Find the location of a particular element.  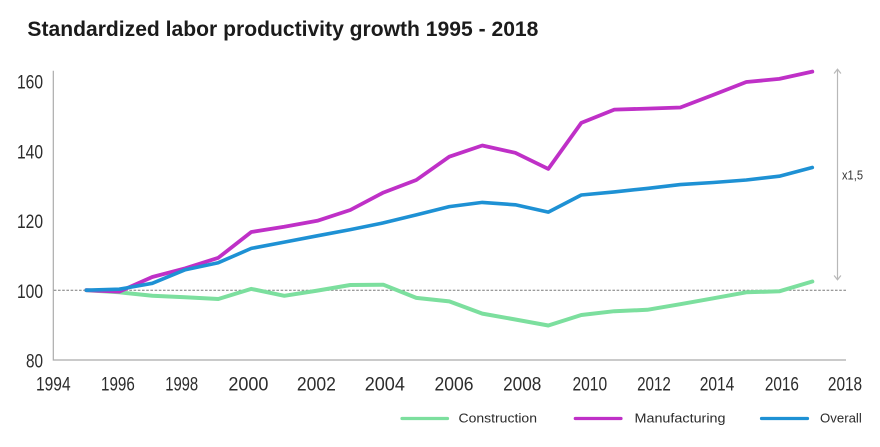

svg-text: 2000 is located at coordinates (248, 385).